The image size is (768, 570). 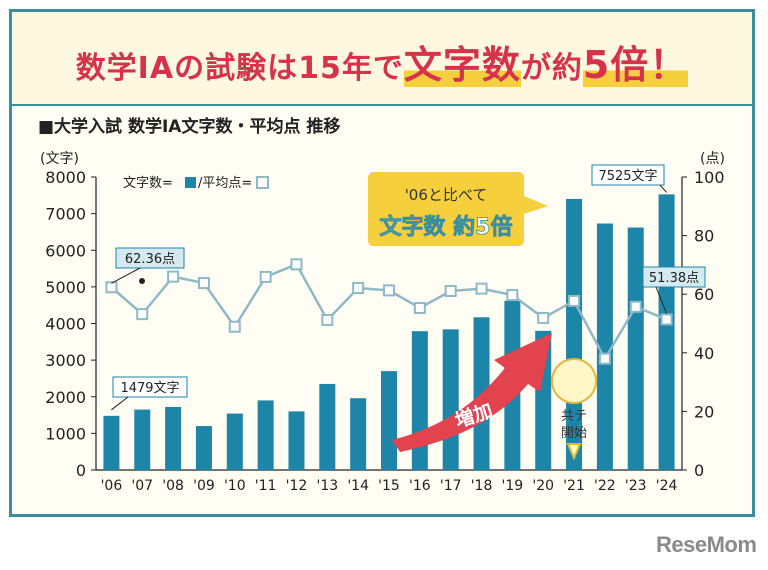 What do you see at coordinates (704, 411) in the screenshot?
I see `y-right-tick-label: 20` at bounding box center [704, 411].